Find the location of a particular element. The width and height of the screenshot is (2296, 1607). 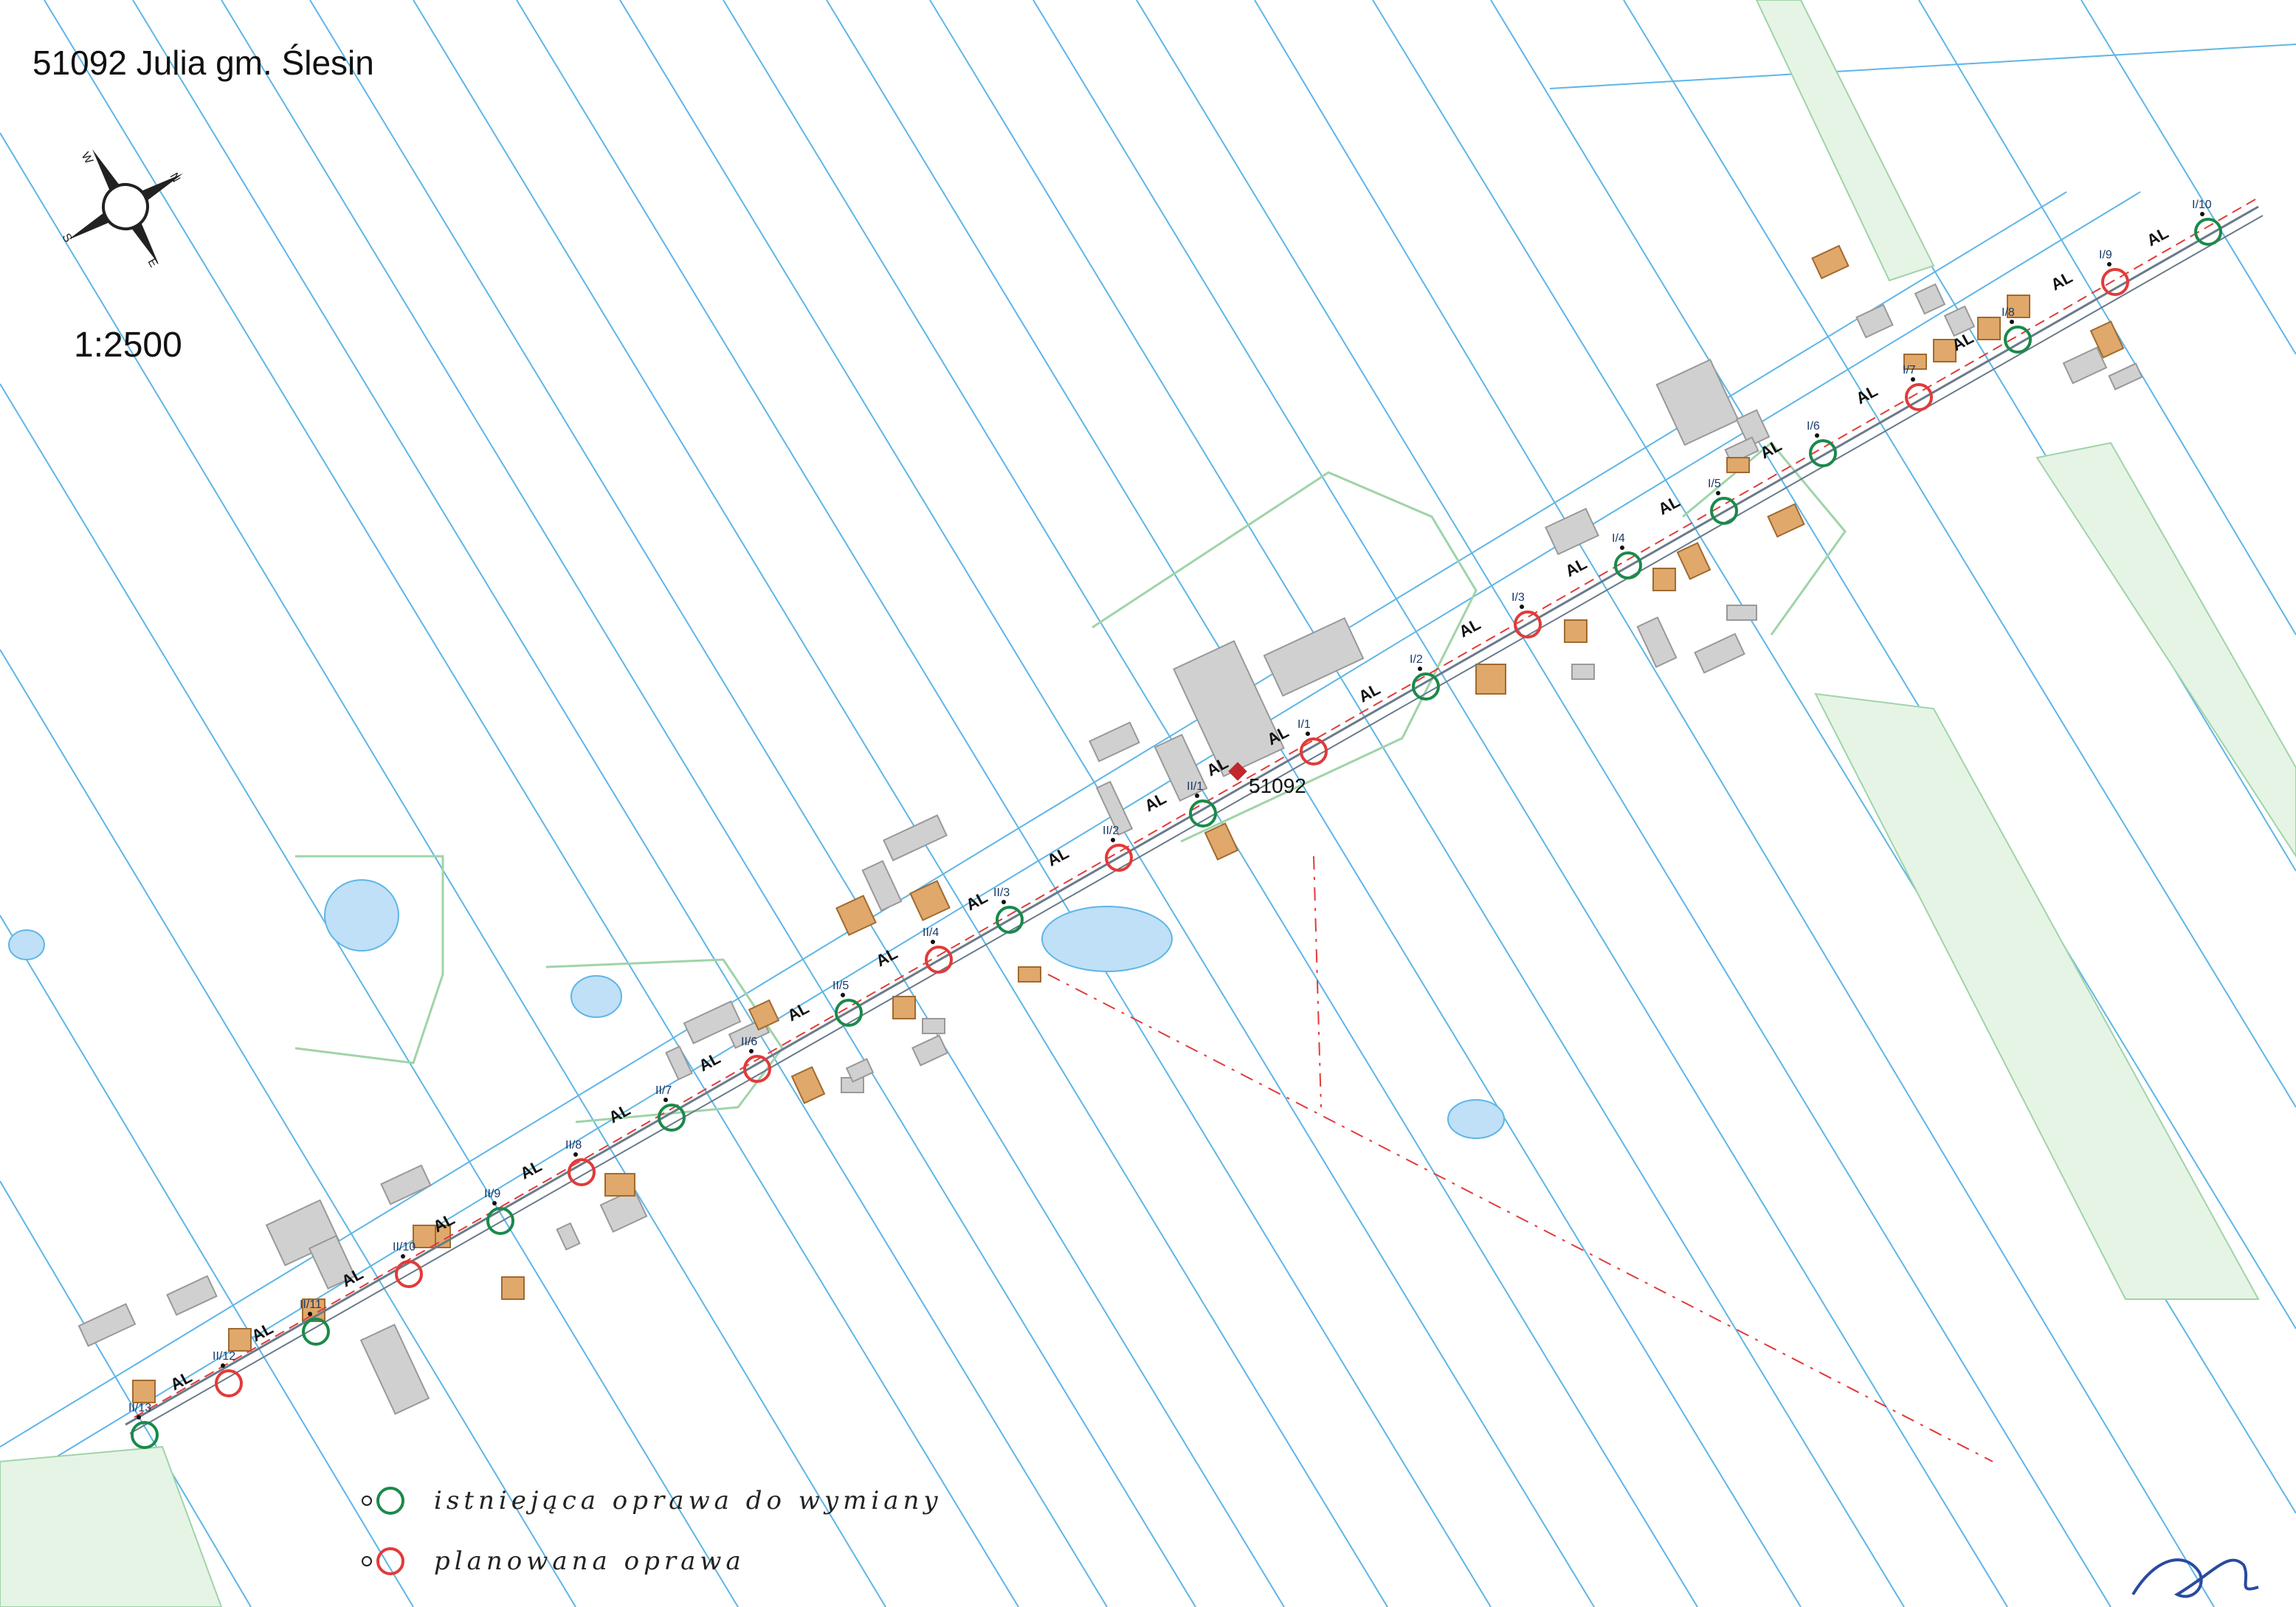

lamp-label: II/6 is located at coordinates (749, 1042).